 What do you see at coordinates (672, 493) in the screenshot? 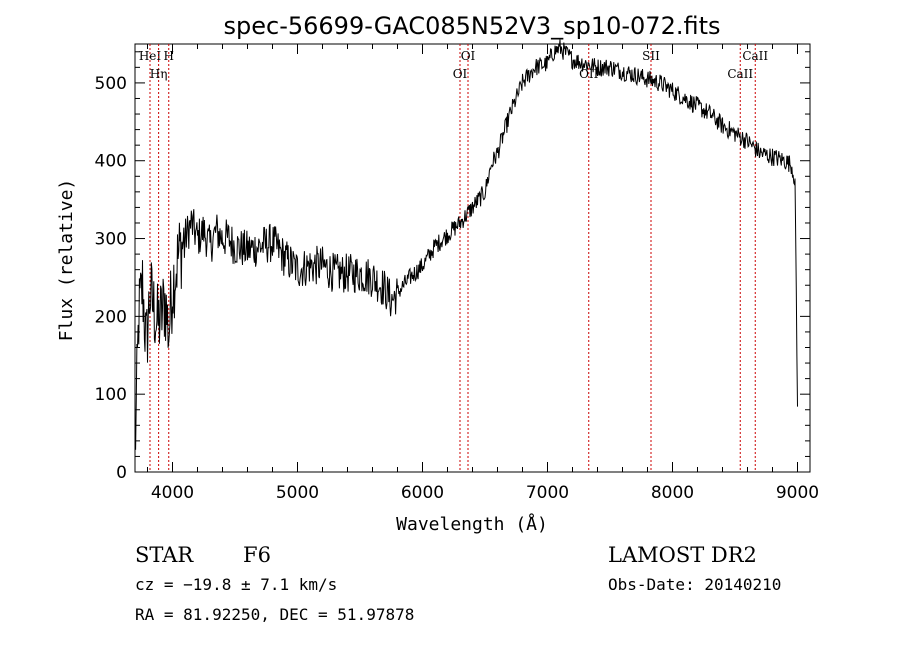
I see `x-tick-label: 8000` at bounding box center [672, 493].